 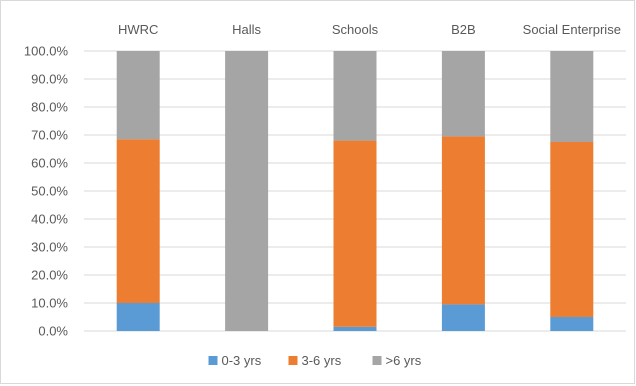 What do you see at coordinates (53, 331) in the screenshot?
I see `y-tick-label: 0.0%` at bounding box center [53, 331].